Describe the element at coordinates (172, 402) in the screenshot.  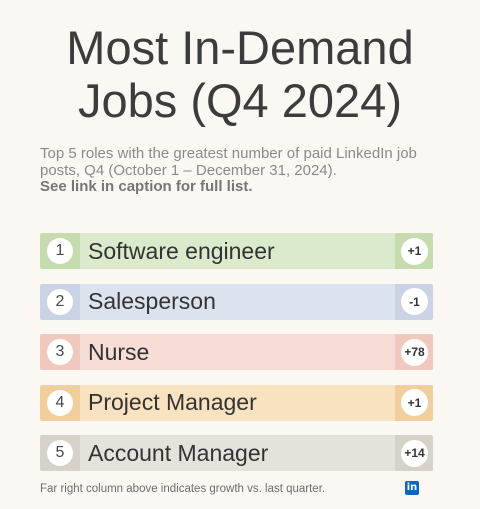
I see `job-title: Project Manager` at that location.